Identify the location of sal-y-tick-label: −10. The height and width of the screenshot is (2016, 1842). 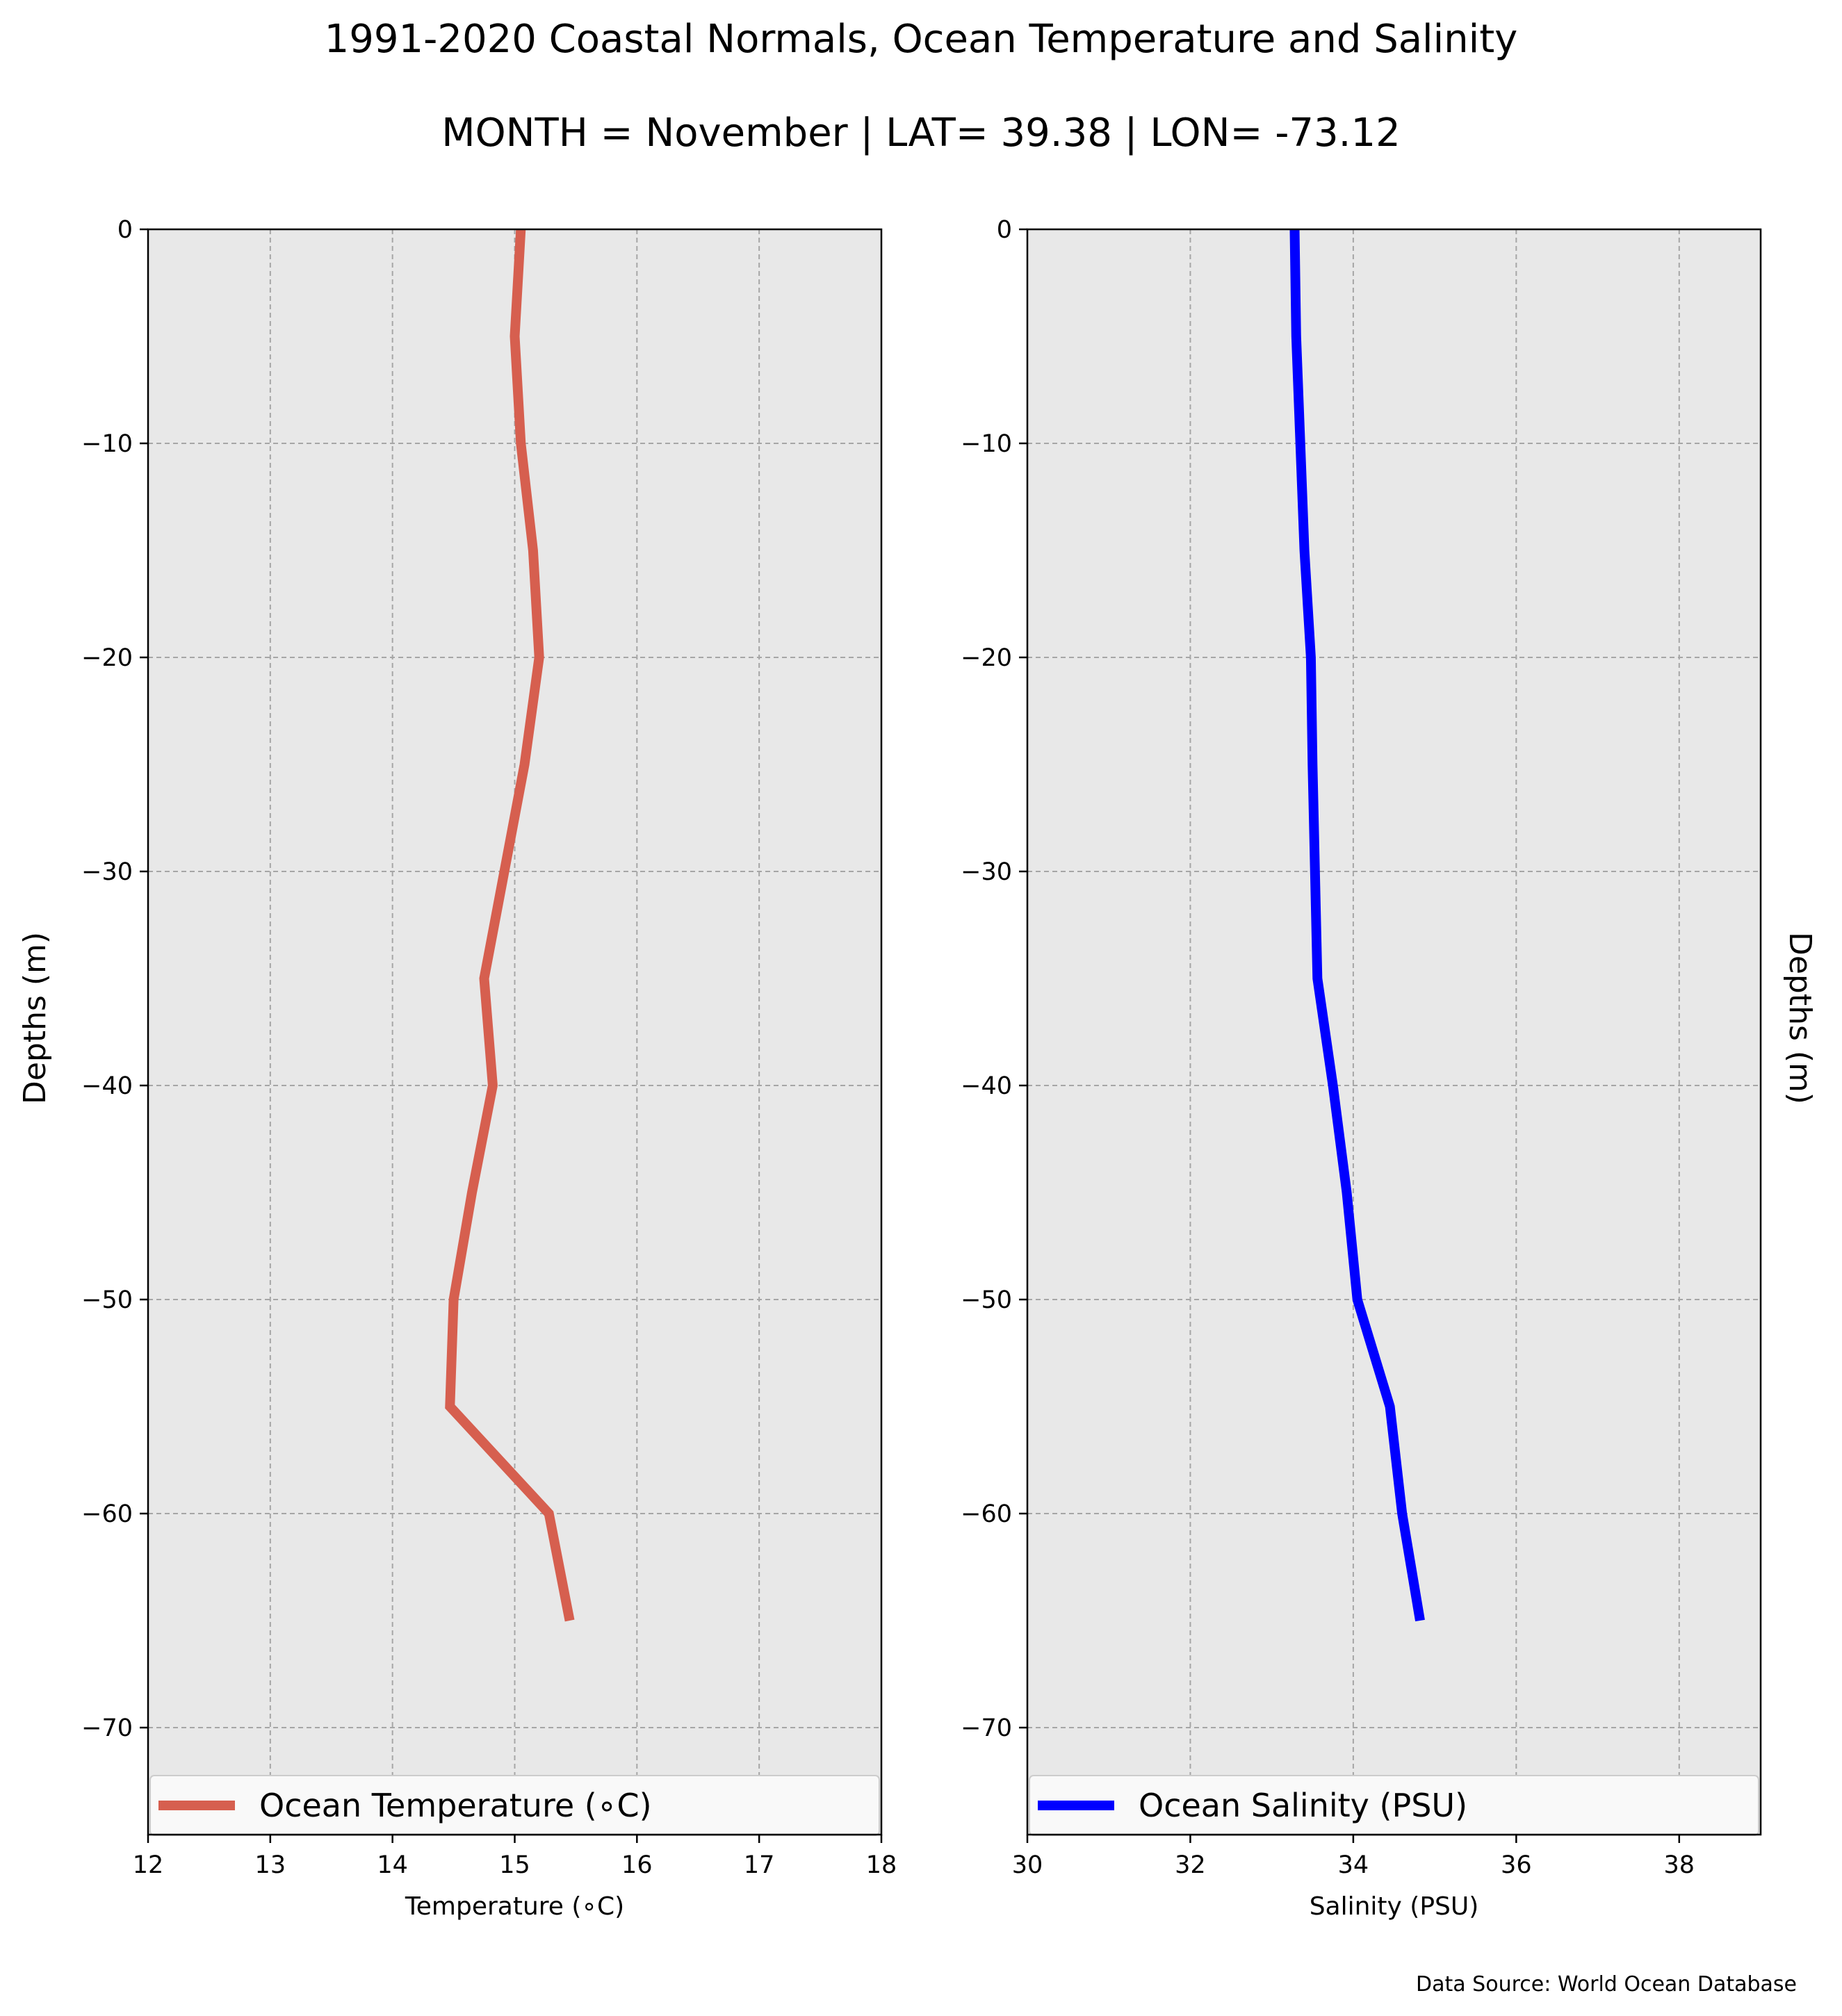
(986, 444).